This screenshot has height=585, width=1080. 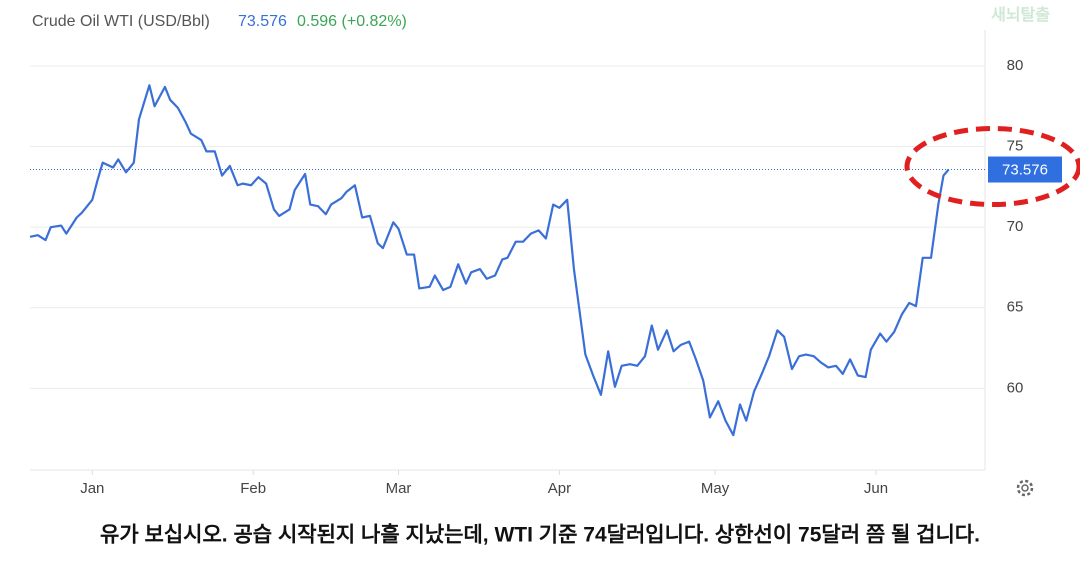 I want to click on x-tick-label: Feb, so click(x=253, y=488).